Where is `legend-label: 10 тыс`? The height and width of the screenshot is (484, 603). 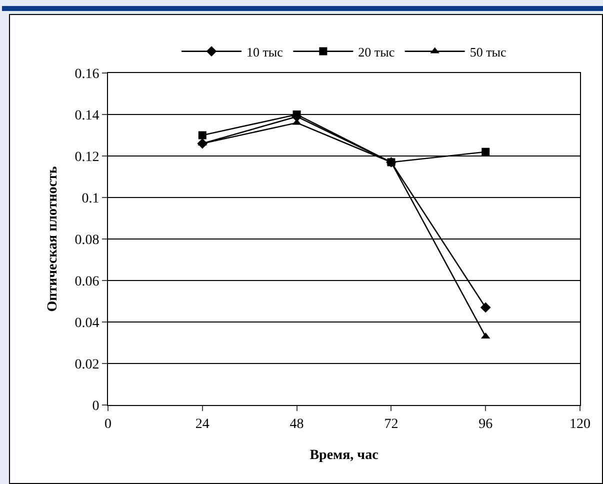
legend-label: 10 тыс is located at coordinates (265, 52).